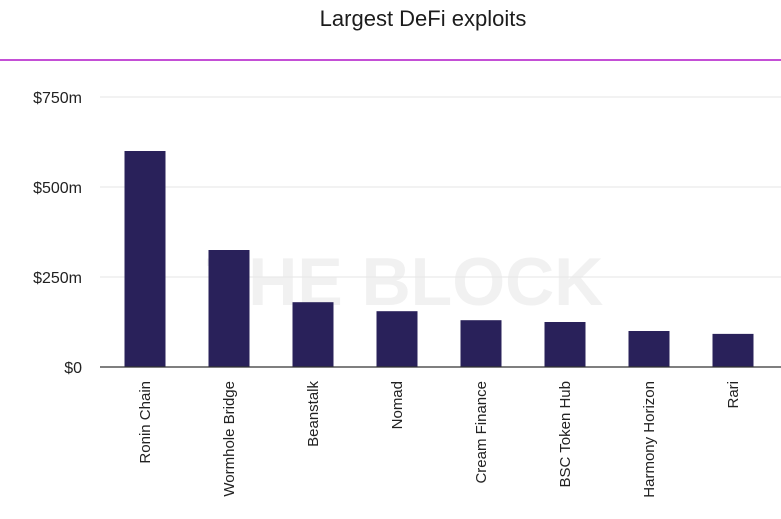 The image size is (781, 519). Describe the element at coordinates (57, 278) in the screenshot. I see `y-tick-label: $250m` at that location.